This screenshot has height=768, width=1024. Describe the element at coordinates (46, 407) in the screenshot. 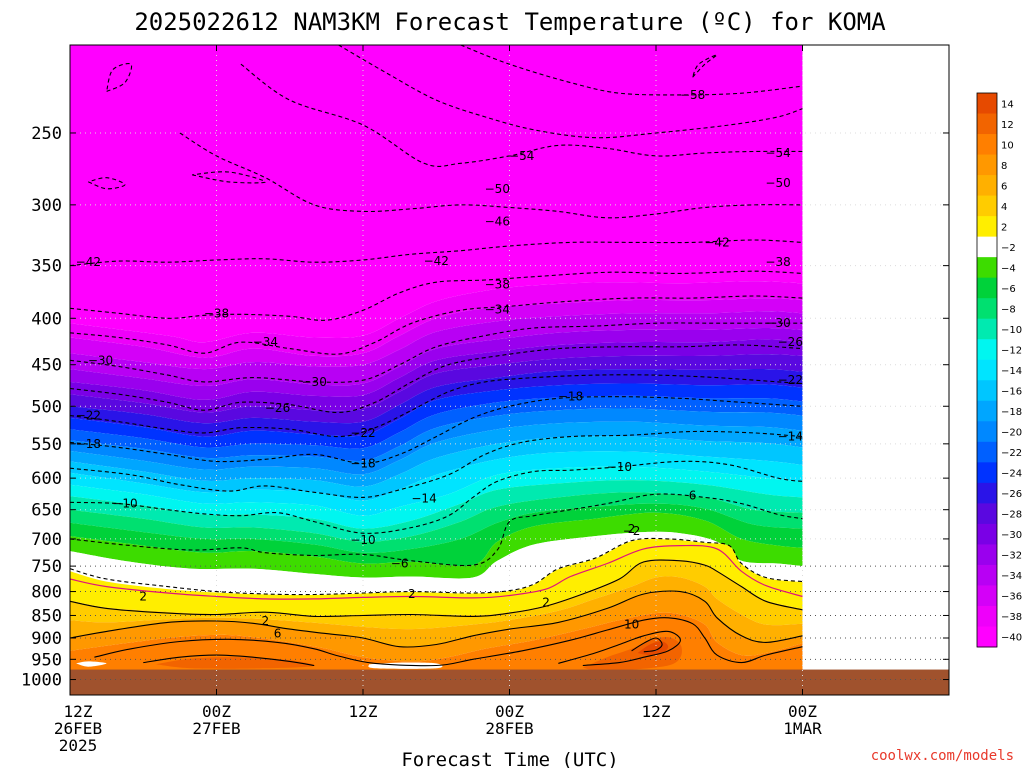

I see `y-tick-label: 500` at that location.